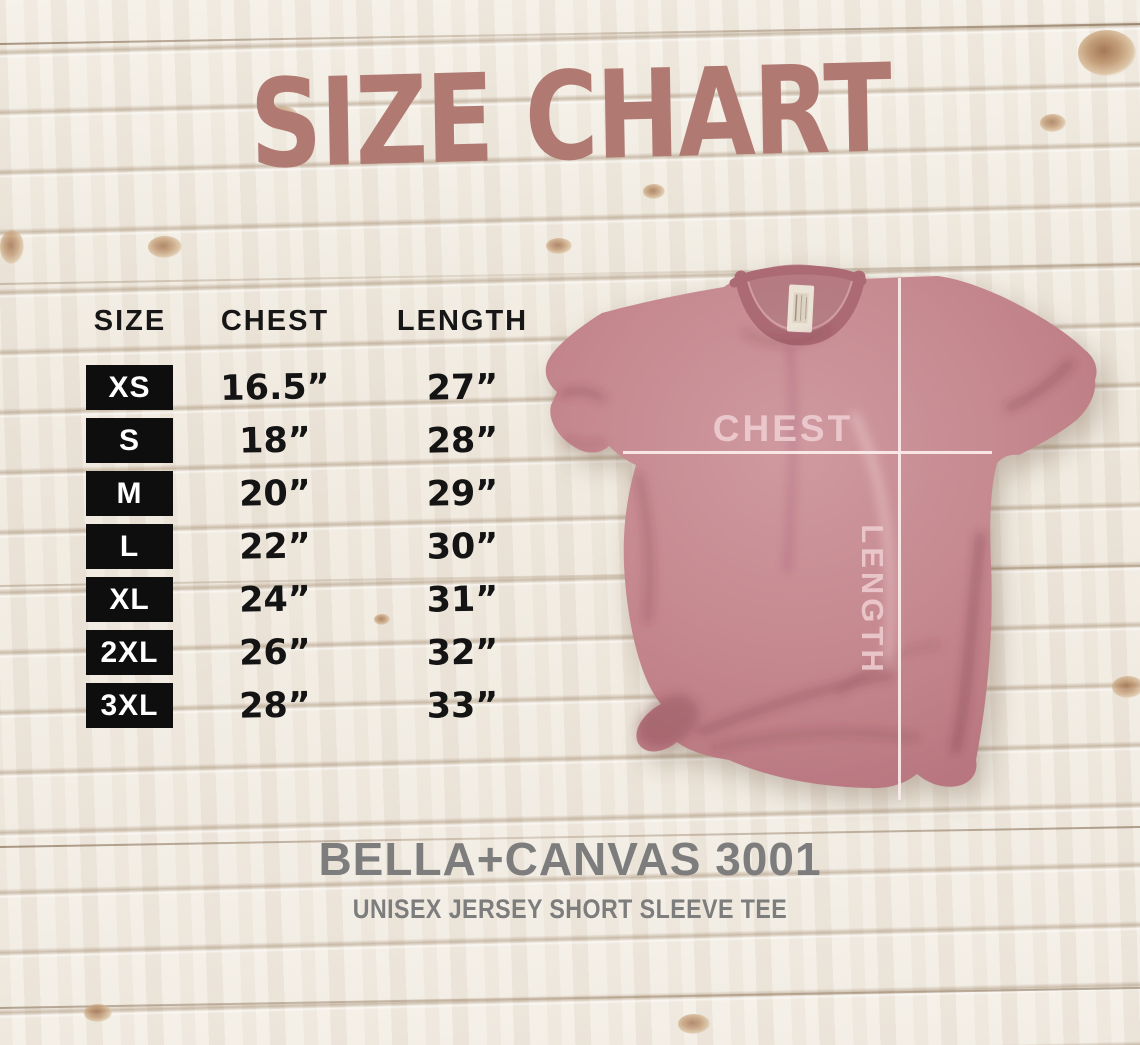  I want to click on back-collar, so click(798, 276).